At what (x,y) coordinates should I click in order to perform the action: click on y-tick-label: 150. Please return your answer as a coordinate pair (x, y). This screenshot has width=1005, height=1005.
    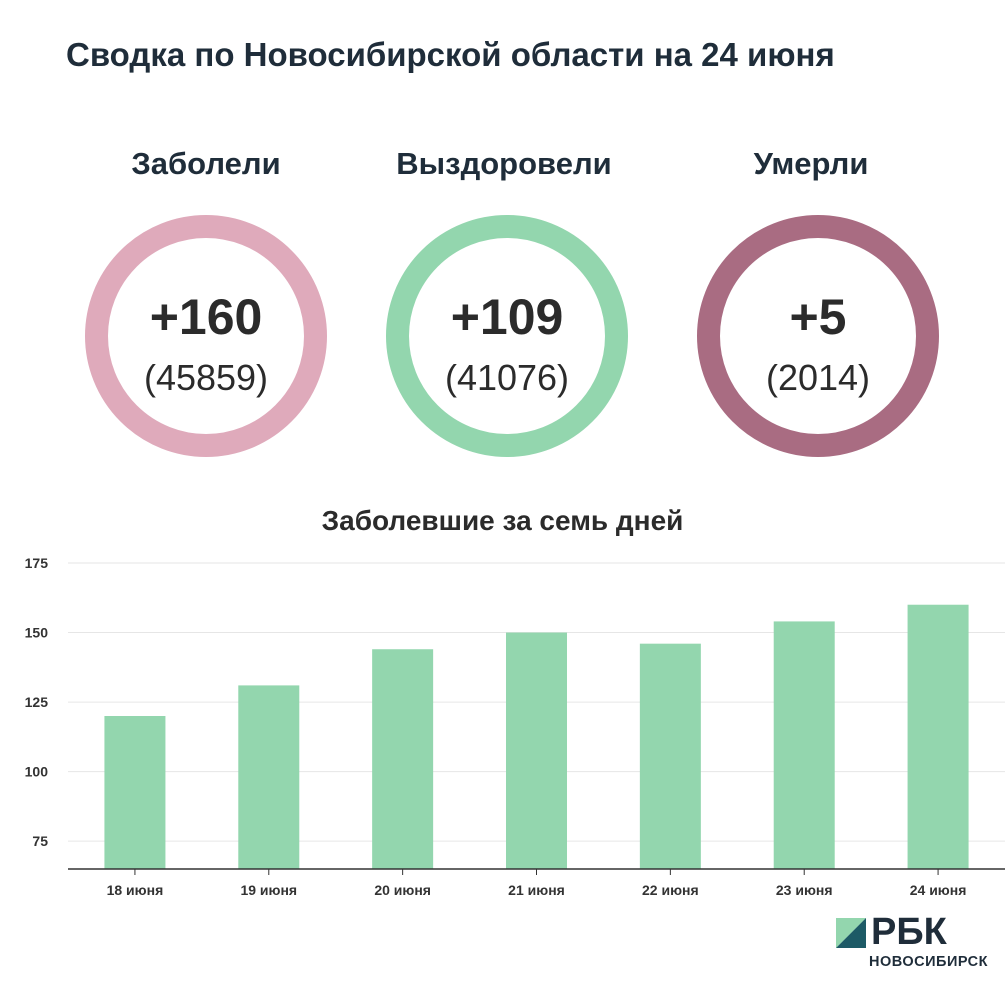
    Looking at the image, I should click on (37, 633).